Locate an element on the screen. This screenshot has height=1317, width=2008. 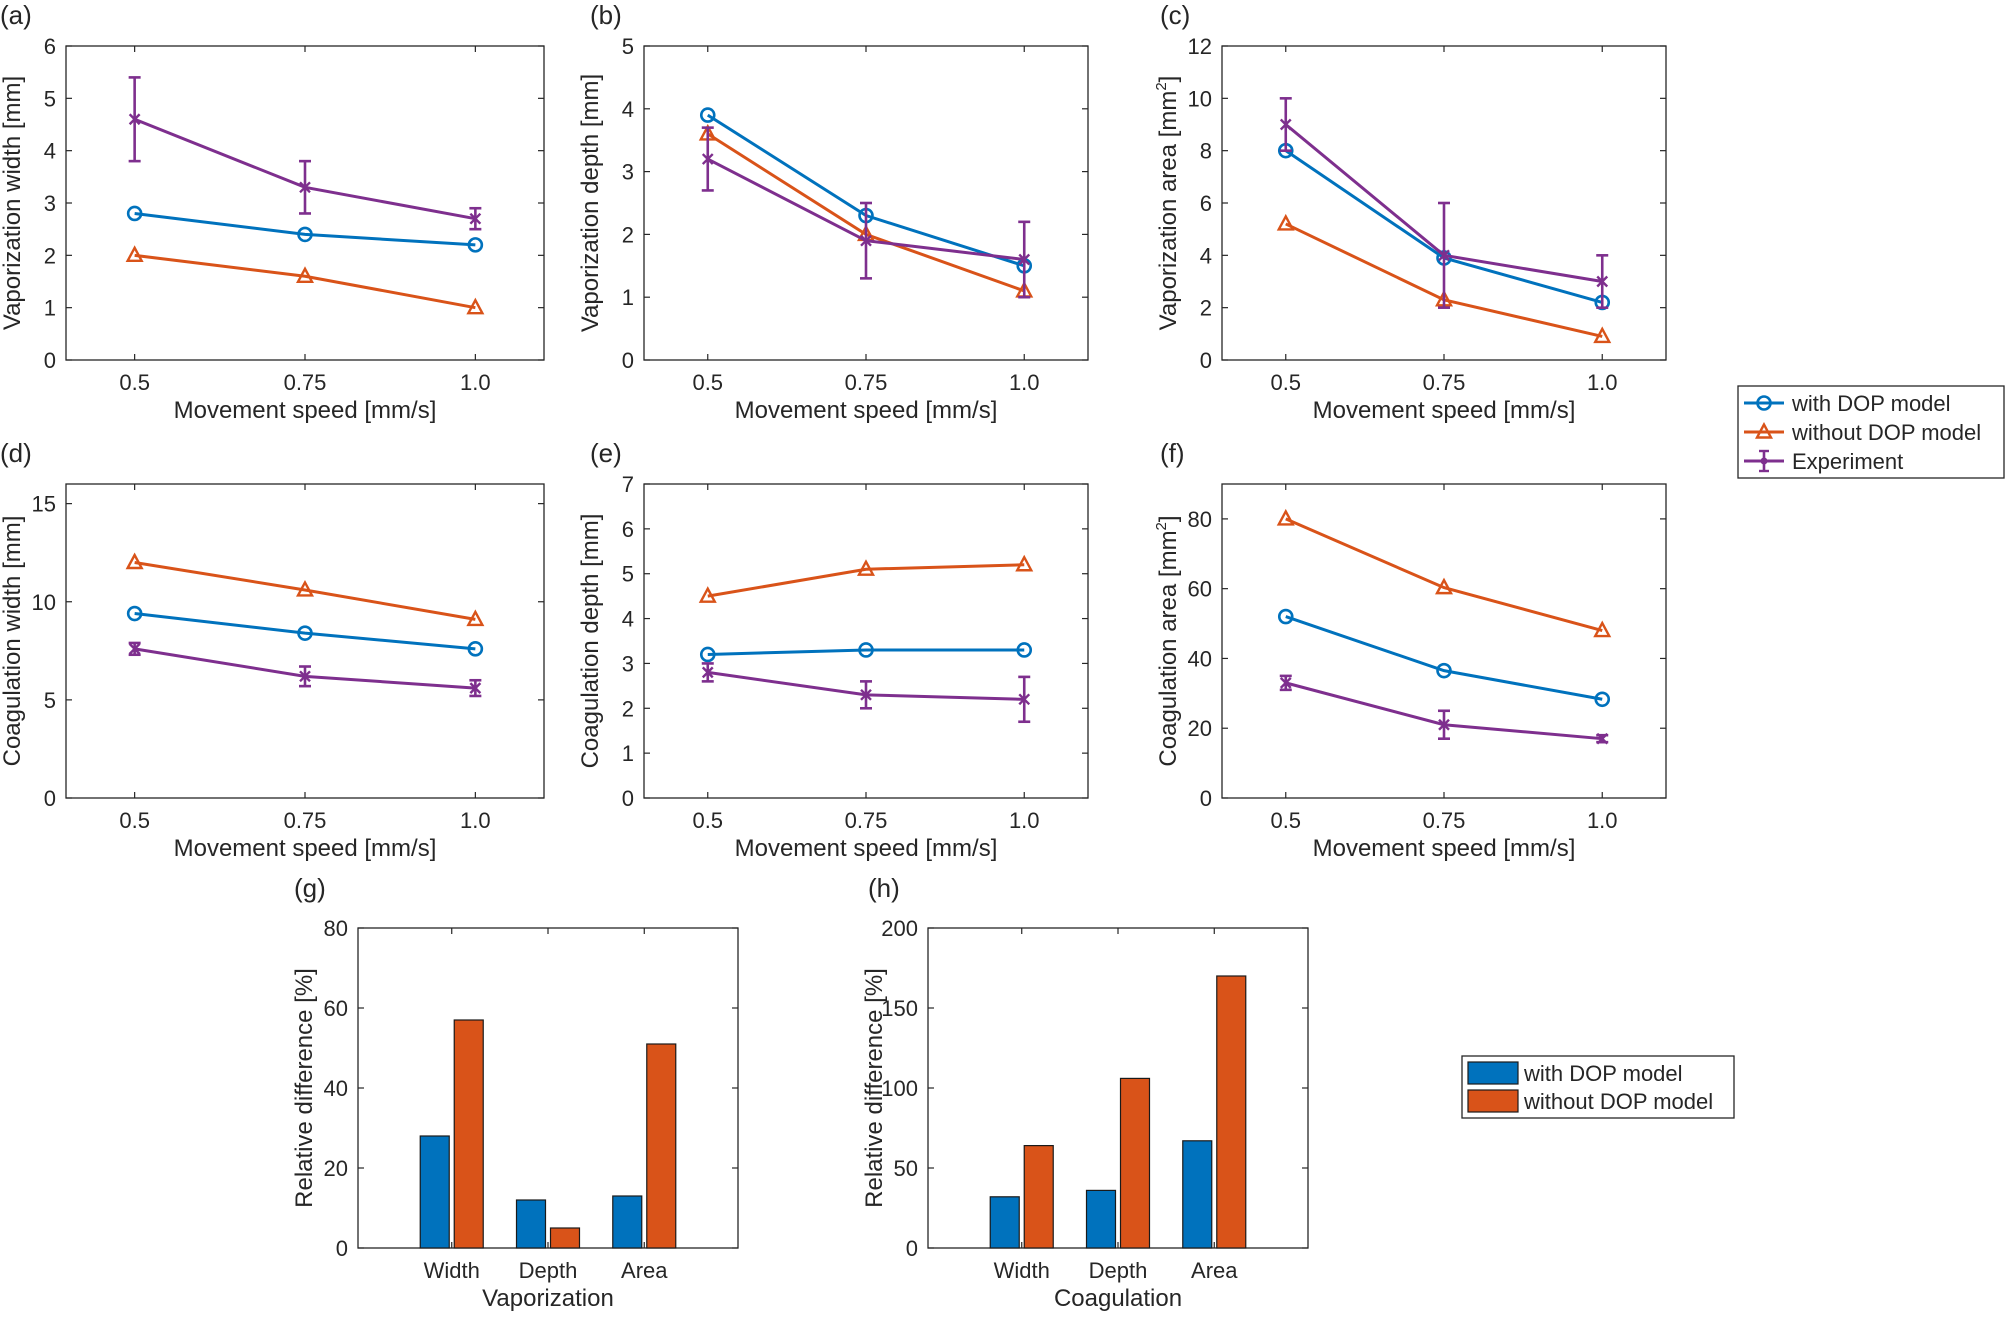
y-tick-label: 60 is located at coordinates (336, 1008).